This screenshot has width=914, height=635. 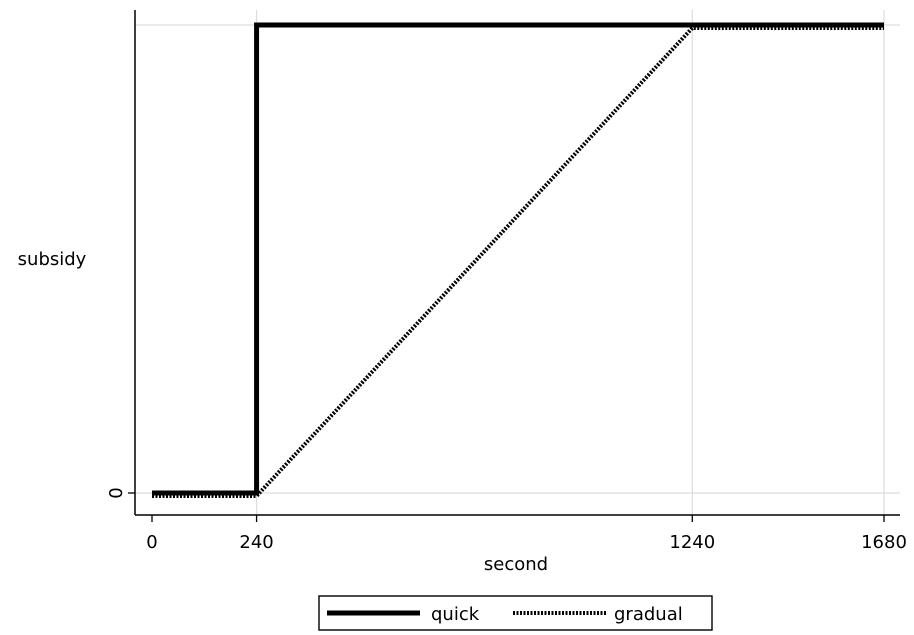 I want to click on y-tick-label: 0, so click(x=116, y=492).